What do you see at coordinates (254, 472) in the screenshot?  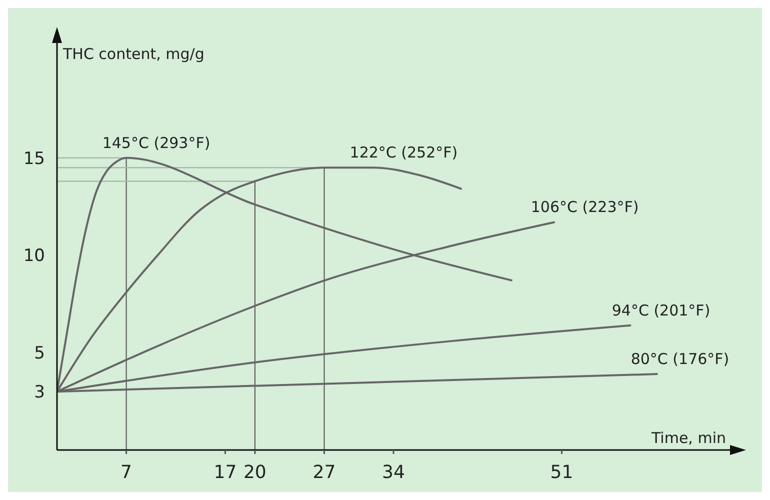 I see `x-tick-label: 20` at bounding box center [254, 472].